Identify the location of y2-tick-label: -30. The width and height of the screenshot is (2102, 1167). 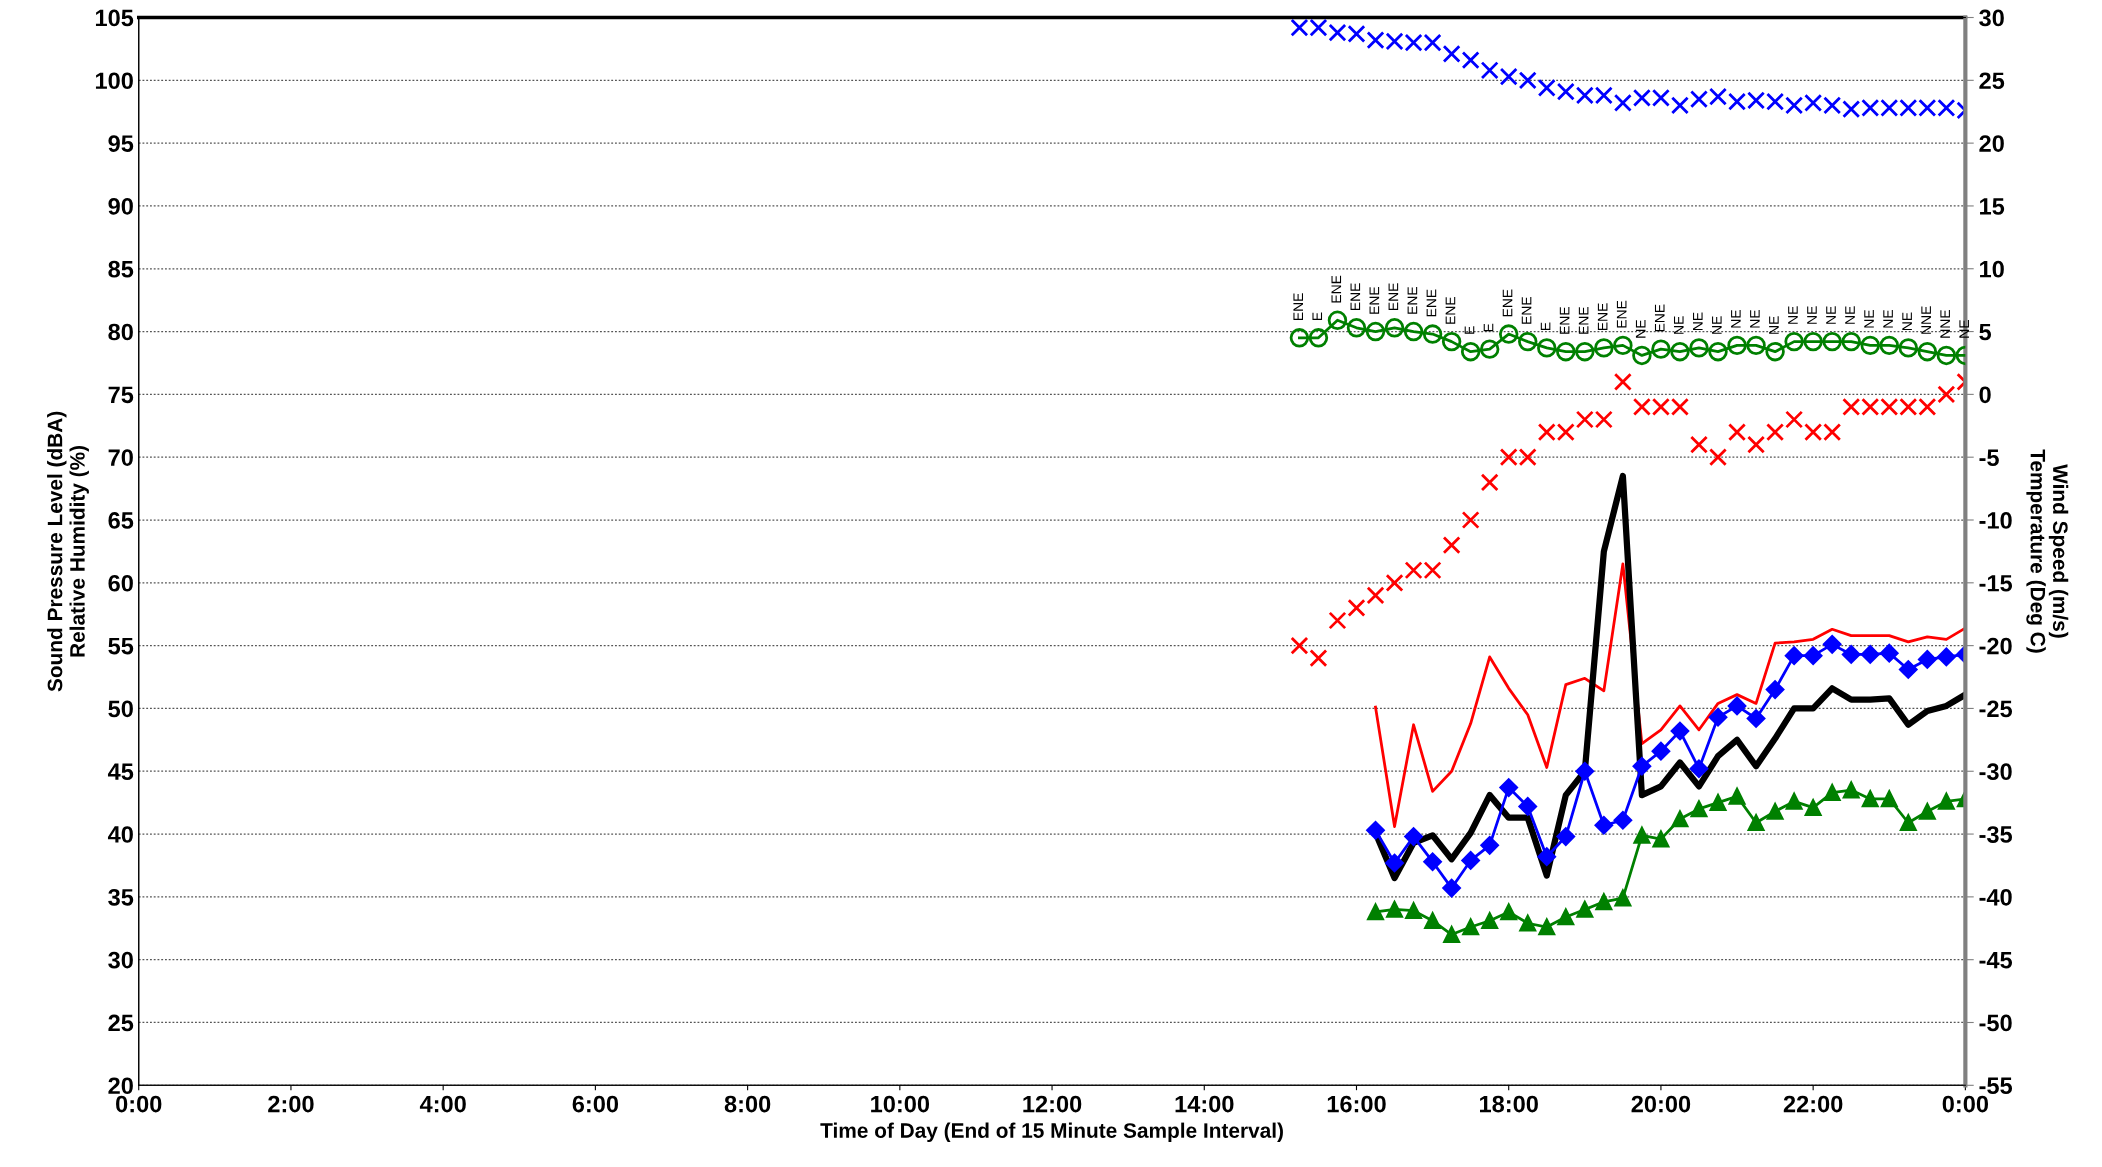
(1995, 772).